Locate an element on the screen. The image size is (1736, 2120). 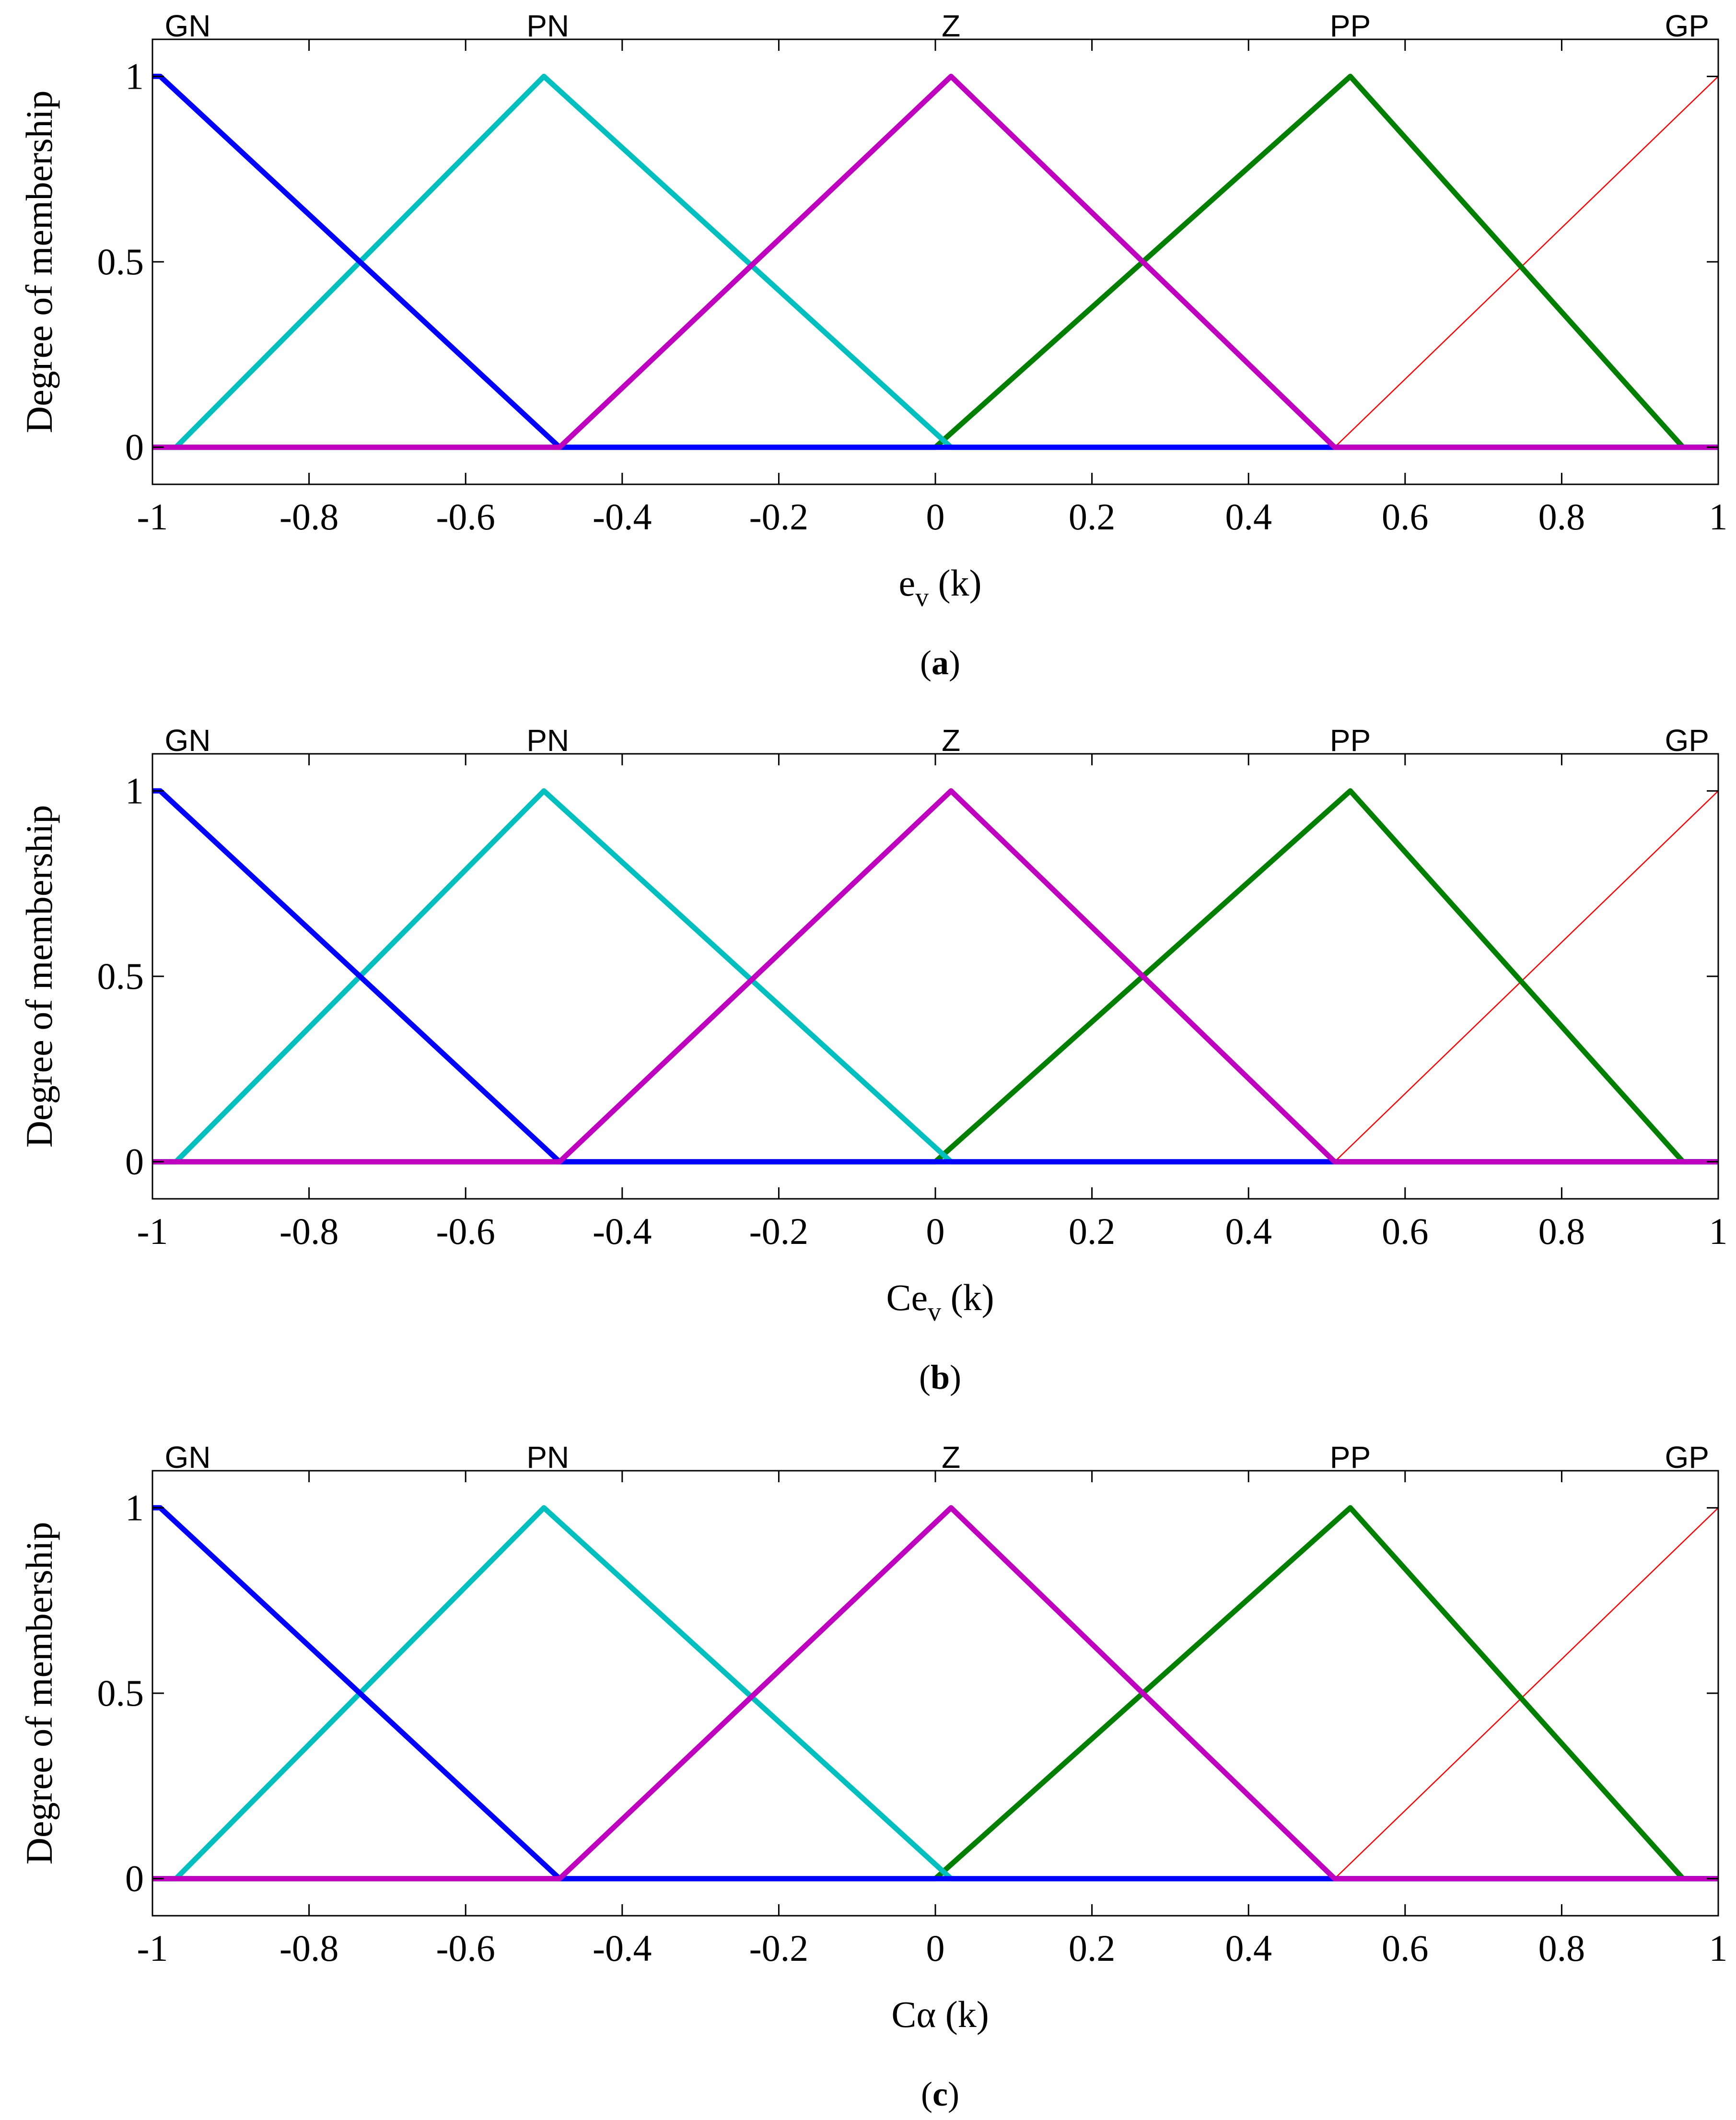
x-axis-label: ev (k) is located at coordinates (939, 587).